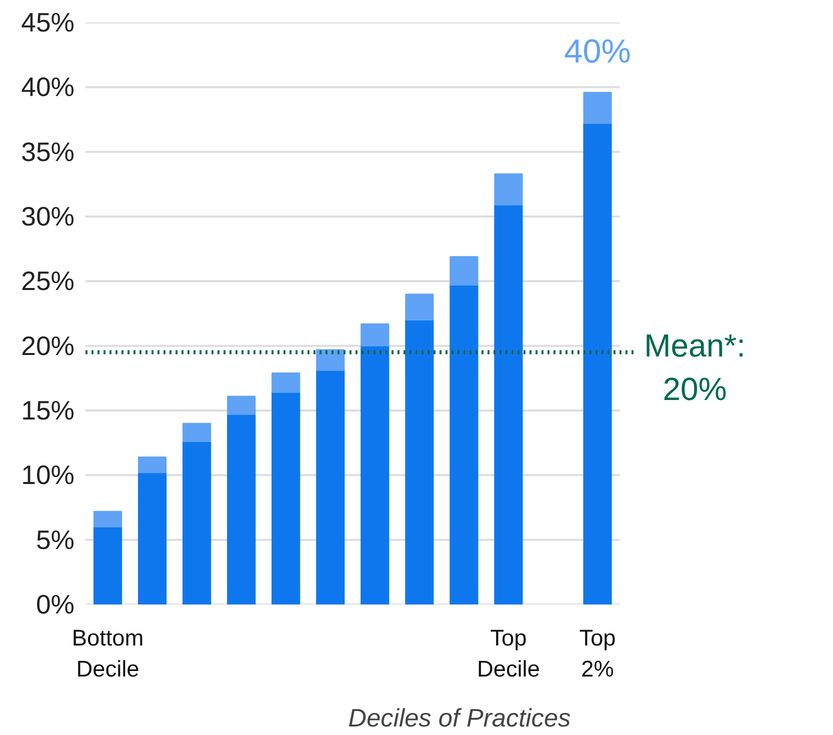  I want to click on y-tick-label: 45%, so click(48, 23).